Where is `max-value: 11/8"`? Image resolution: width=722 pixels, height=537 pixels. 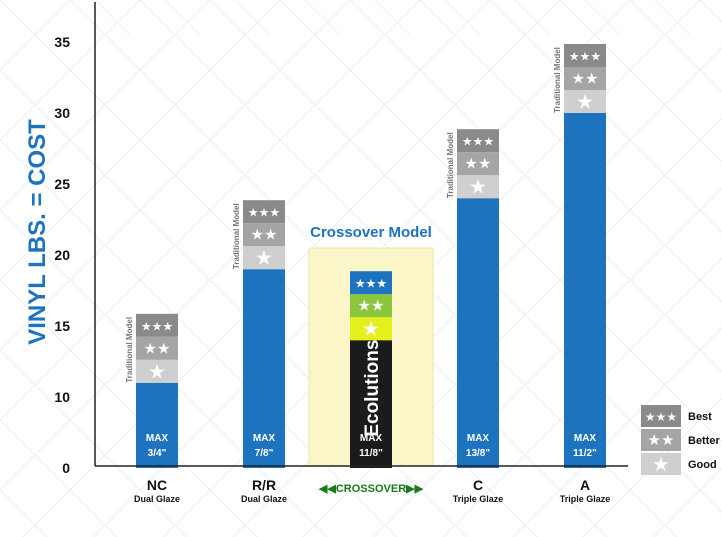
max-value: 11/8" is located at coordinates (371, 453).